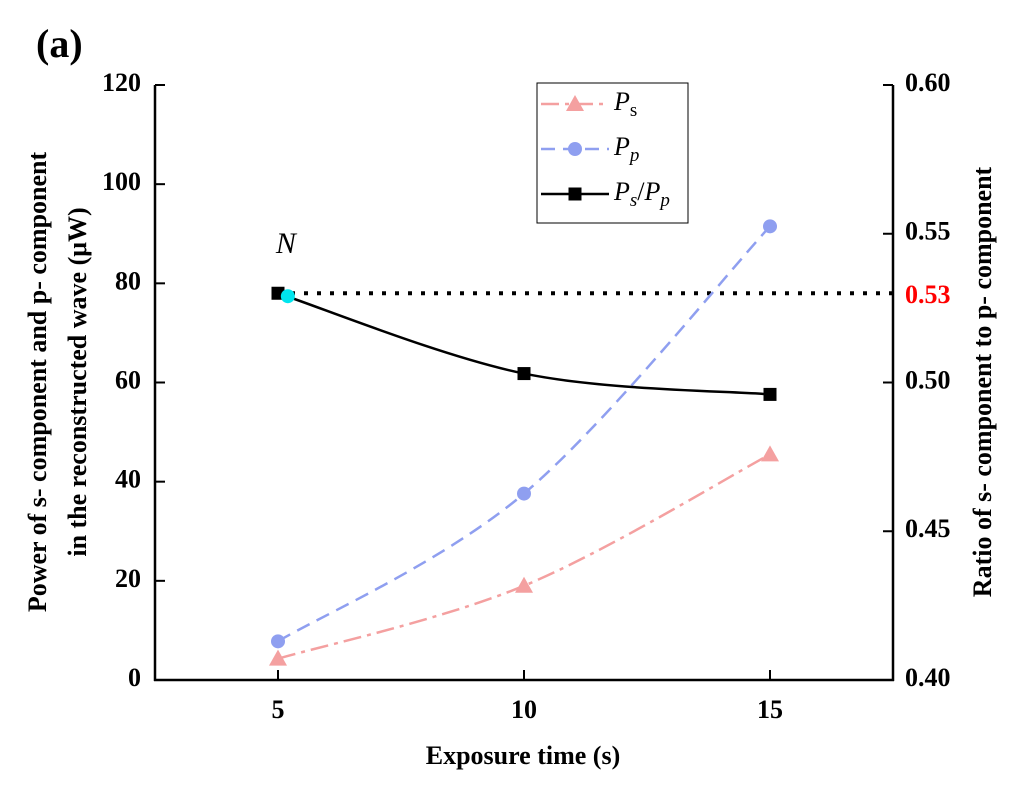 The height and width of the screenshot is (803, 1034). Describe the element at coordinates (928, 677) in the screenshot. I see `y2-tick-label: 0.40` at that location.